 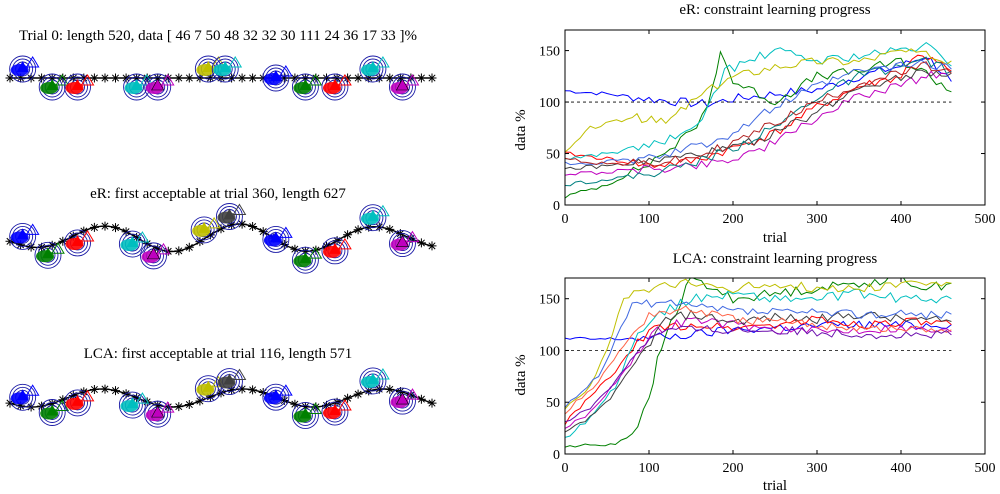 What do you see at coordinates (521, 129) in the screenshot?
I see `er-chart-ylabel: data %` at bounding box center [521, 129].